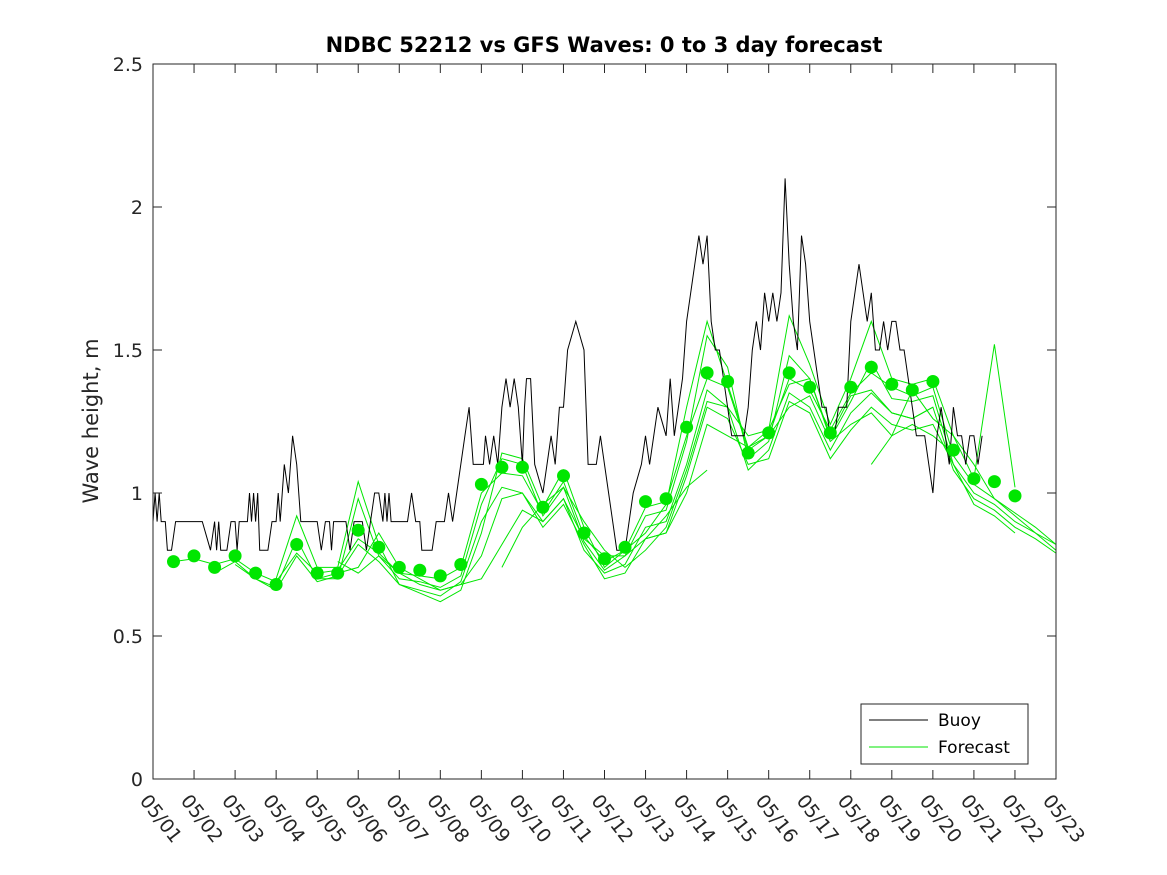  What do you see at coordinates (137, 494) in the screenshot?
I see `y-tick-label: 1` at bounding box center [137, 494].